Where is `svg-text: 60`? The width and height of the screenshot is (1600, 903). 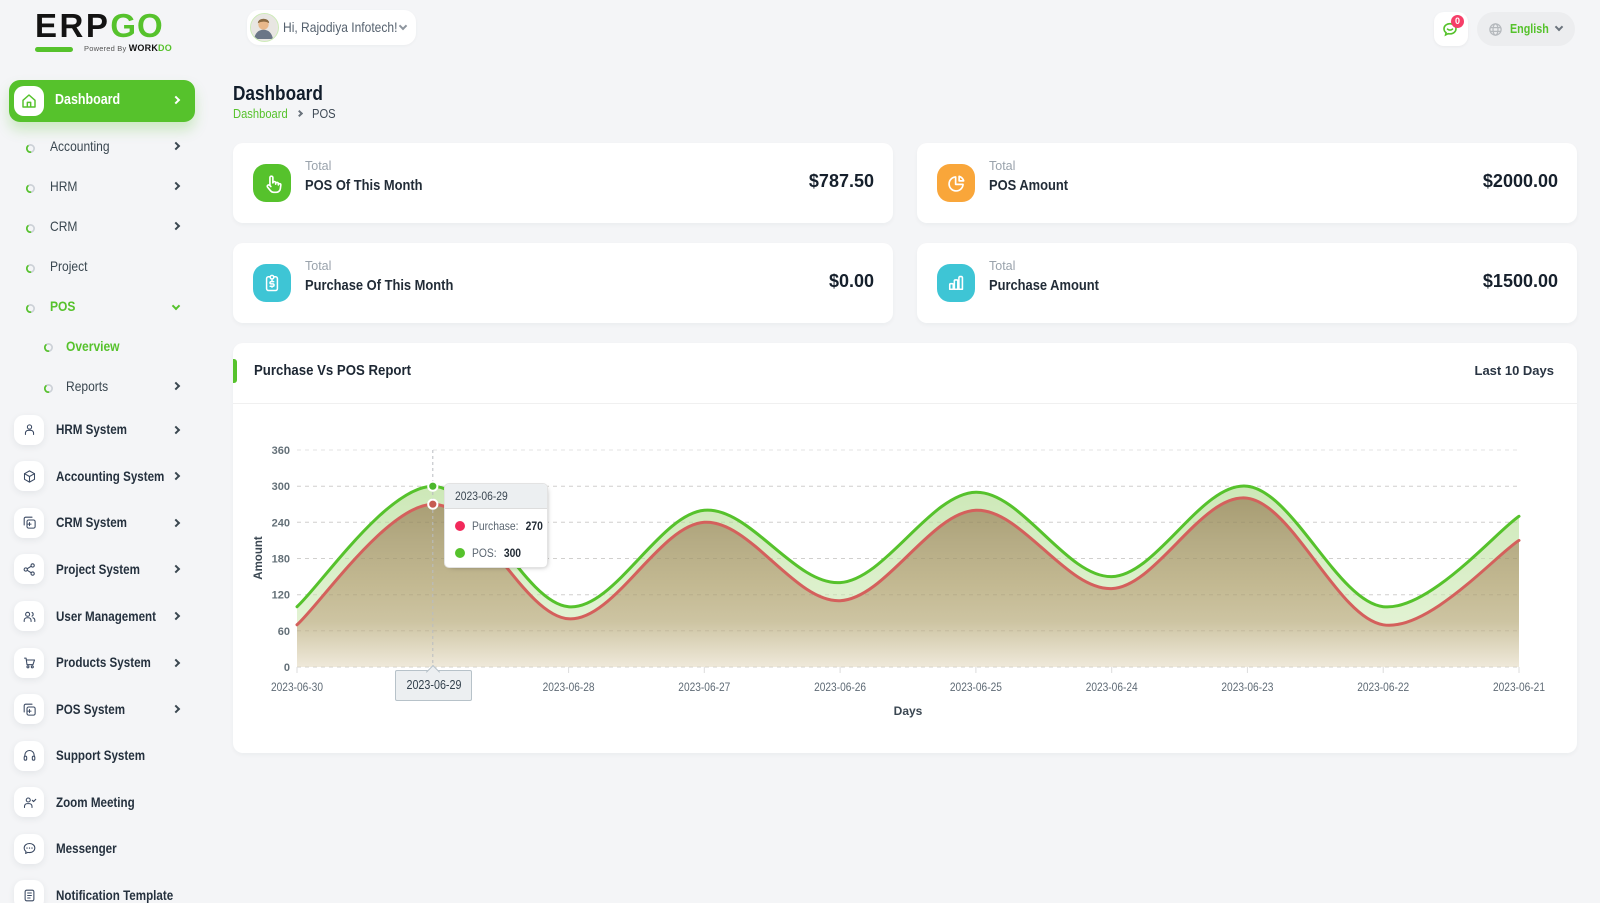
svg-text: 60 is located at coordinates (284, 632).